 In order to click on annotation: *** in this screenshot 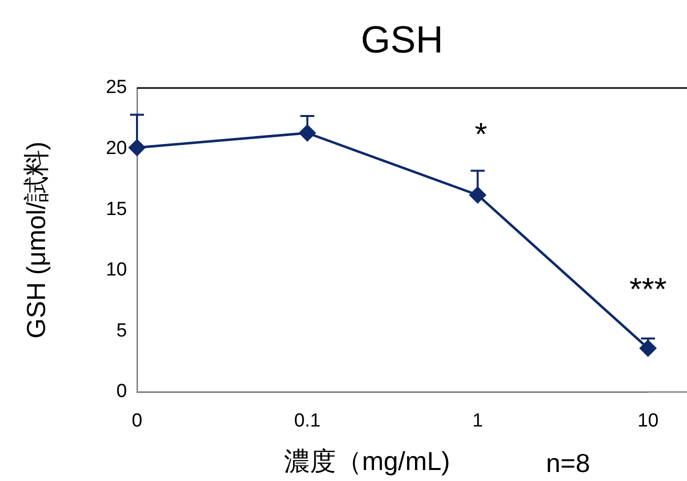, I will do `click(648, 288)`.